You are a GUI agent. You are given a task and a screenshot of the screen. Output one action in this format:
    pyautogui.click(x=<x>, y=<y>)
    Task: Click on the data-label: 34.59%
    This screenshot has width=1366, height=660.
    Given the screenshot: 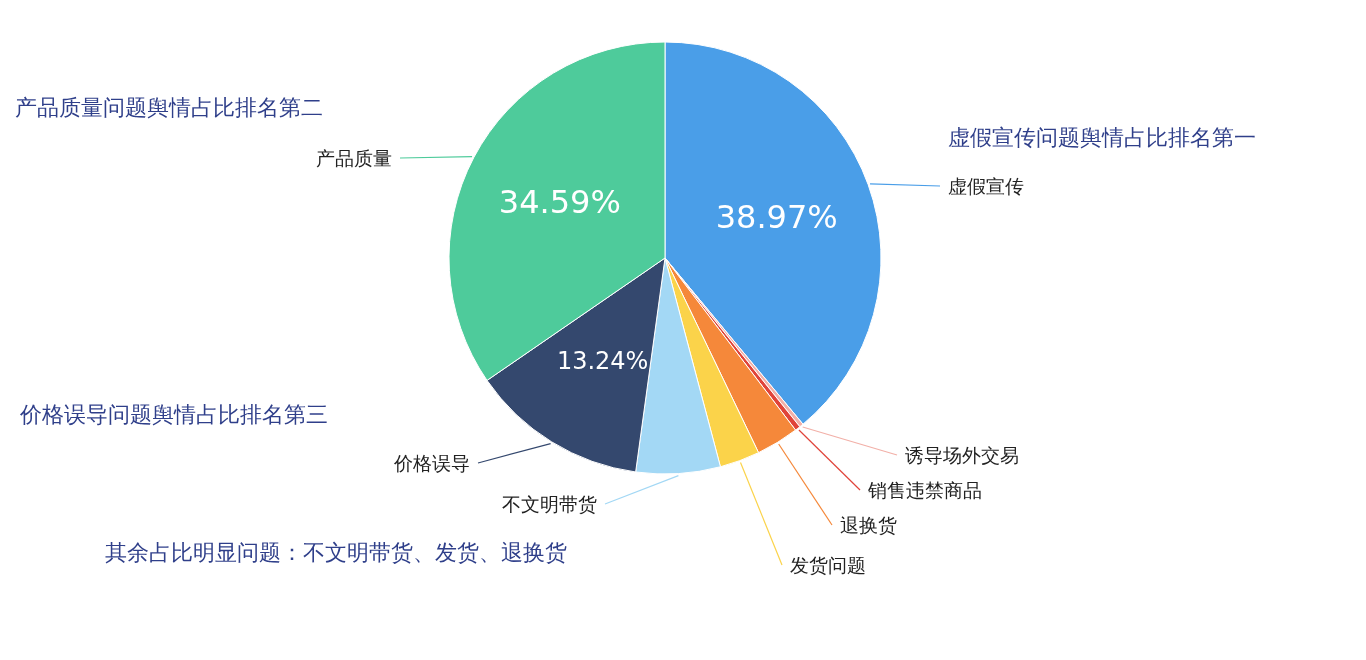 What is the action you would take?
    pyautogui.click(x=559, y=201)
    